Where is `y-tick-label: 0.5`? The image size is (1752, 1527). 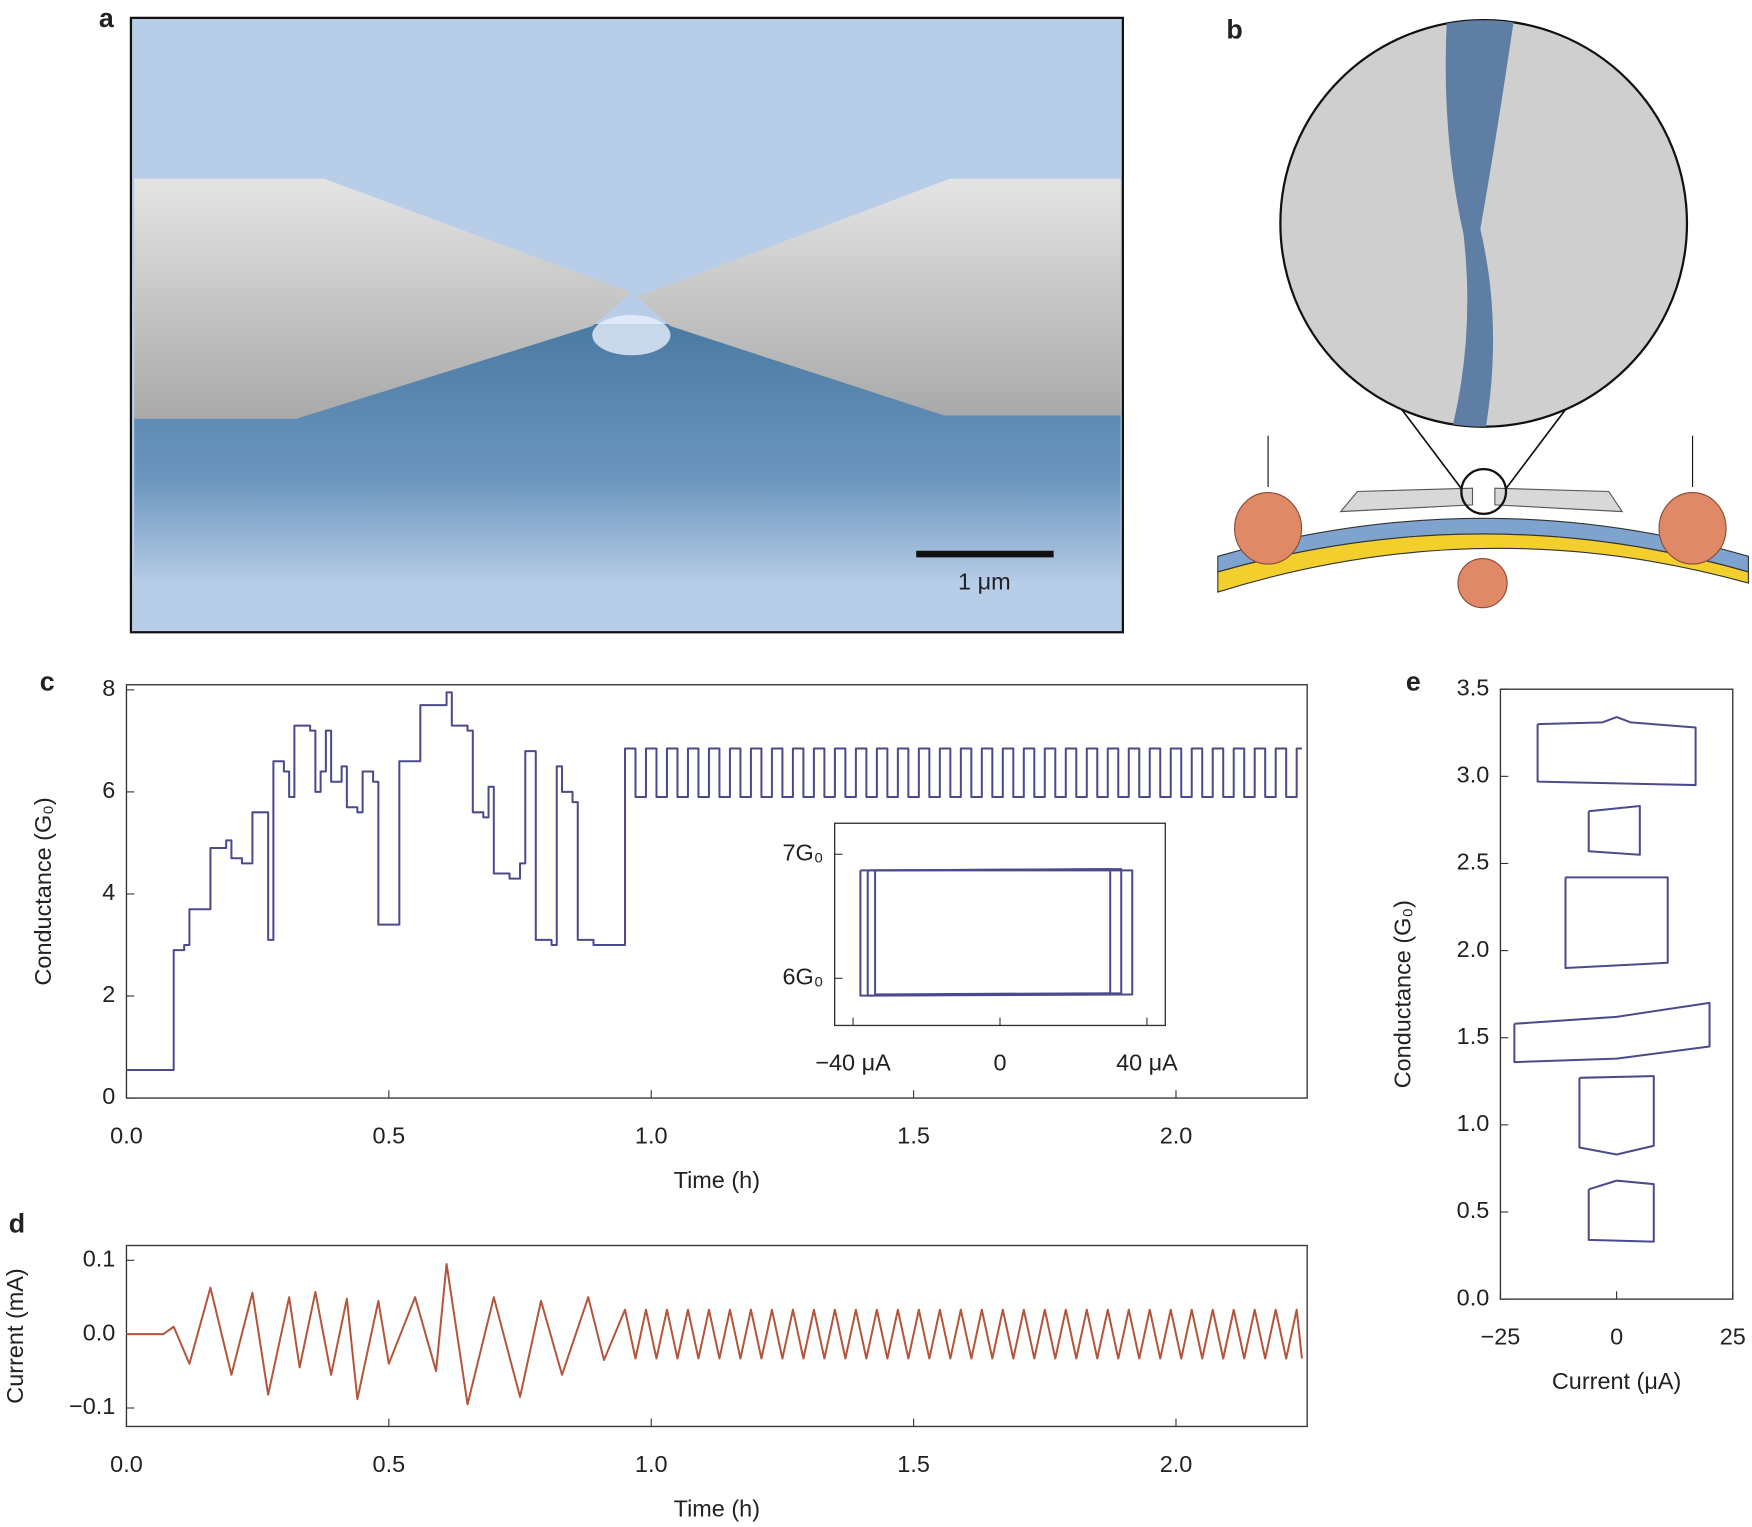 y-tick-label: 0.5 is located at coordinates (1473, 1210).